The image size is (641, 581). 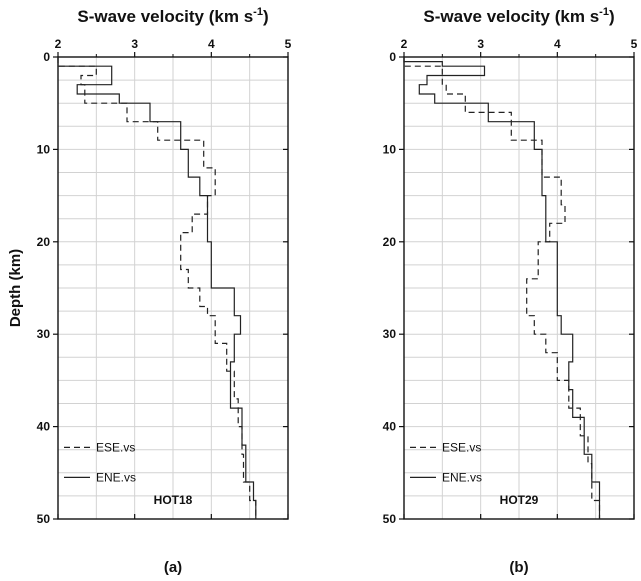 I want to click on station-label: HOT18, so click(x=173, y=500).